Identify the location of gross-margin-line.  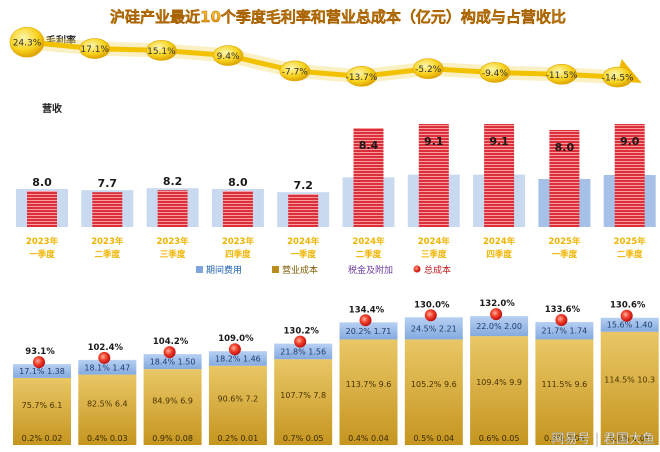
(322, 59).